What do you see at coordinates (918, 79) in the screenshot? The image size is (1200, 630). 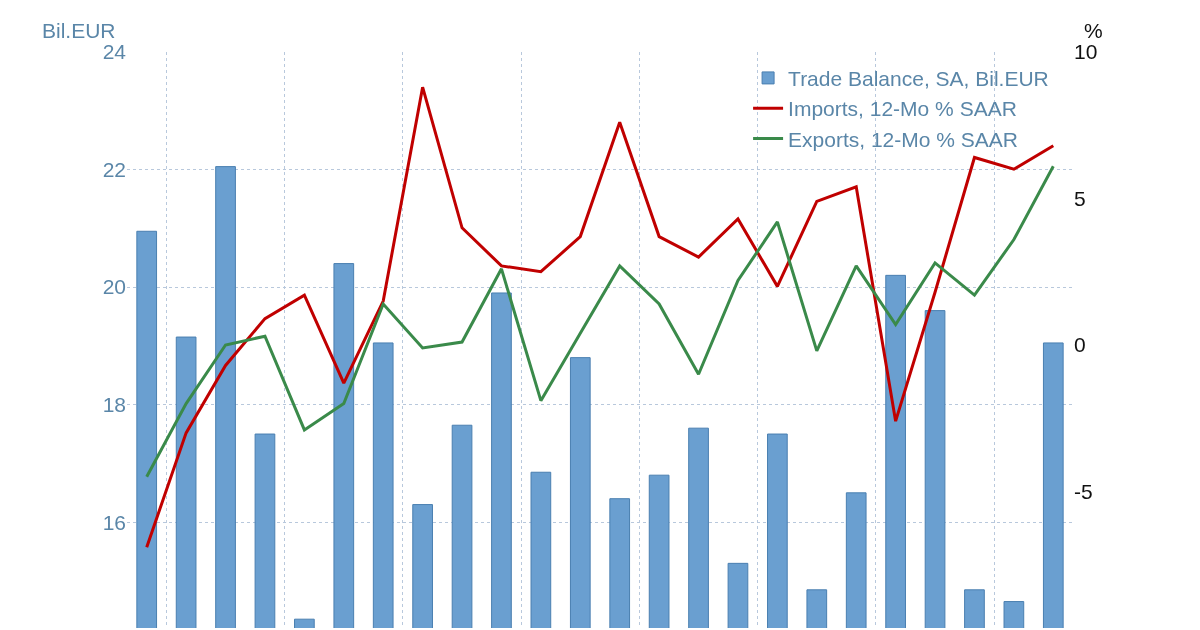 I see `legend-label: Trade Balance, SA, Bil.EUR` at bounding box center [918, 79].